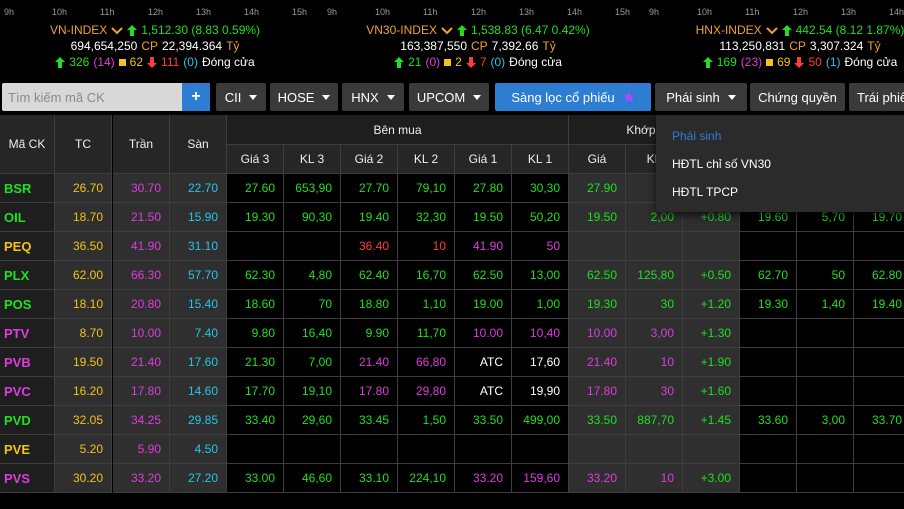  I want to click on data-cell: 224,10, so click(426, 478).